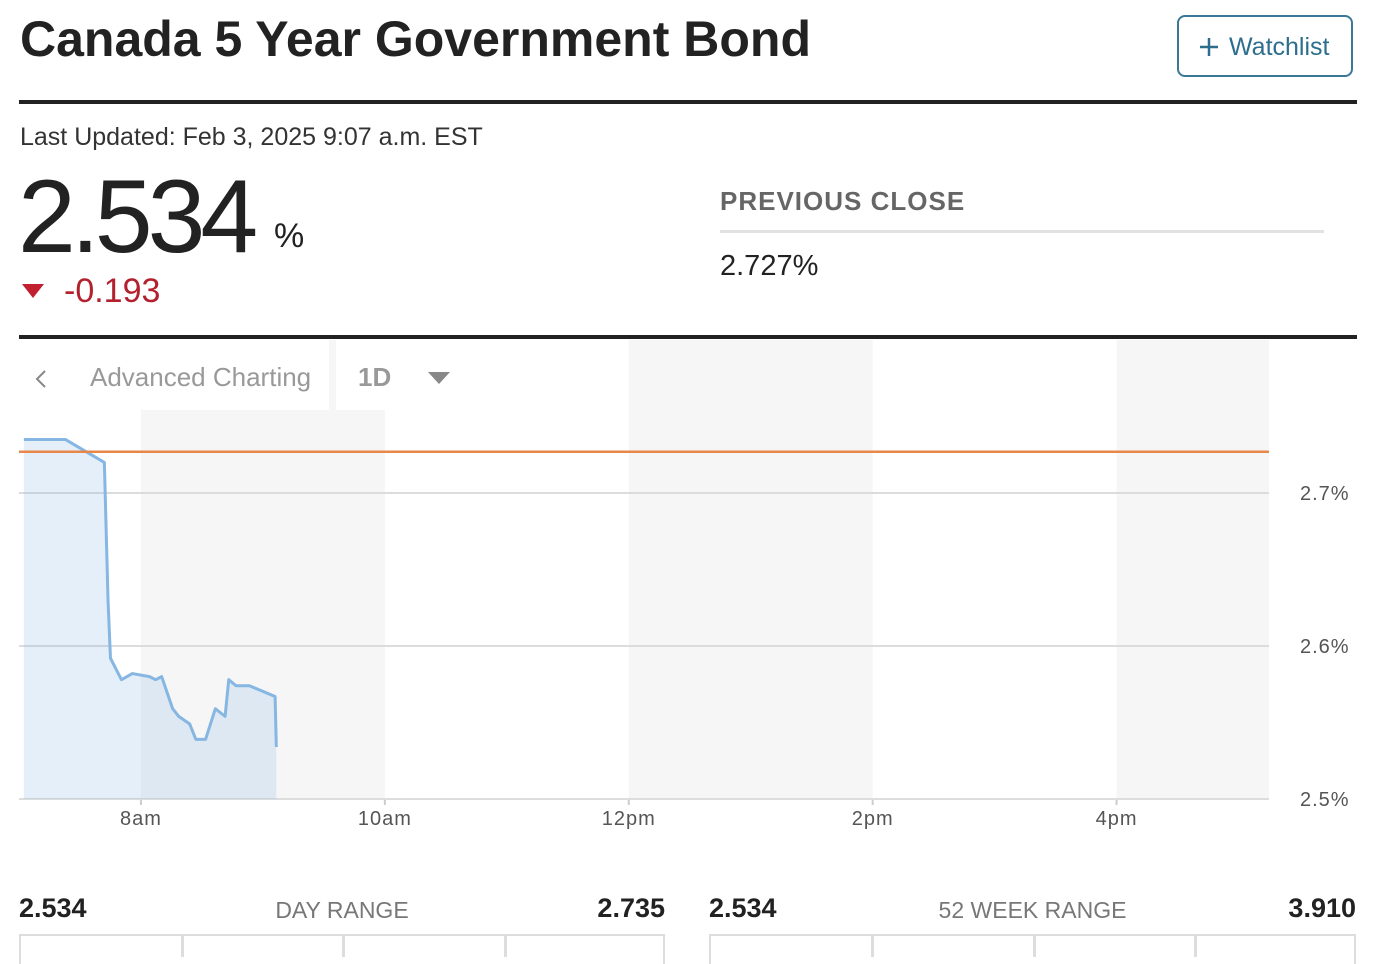  I want to click on x-tick-label: 2pm, so click(873, 819).